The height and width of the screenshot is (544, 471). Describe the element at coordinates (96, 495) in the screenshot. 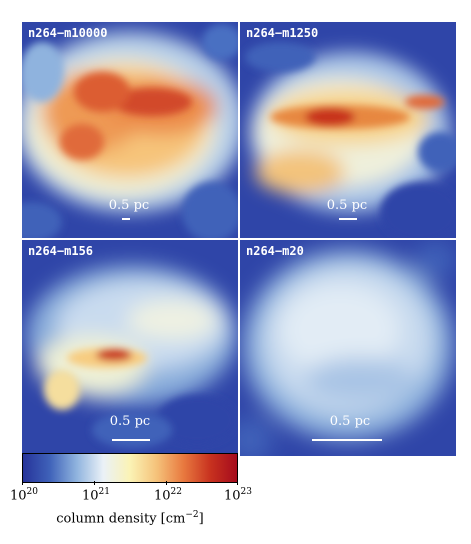

I see `colorbar-tick-label: 1021` at that location.